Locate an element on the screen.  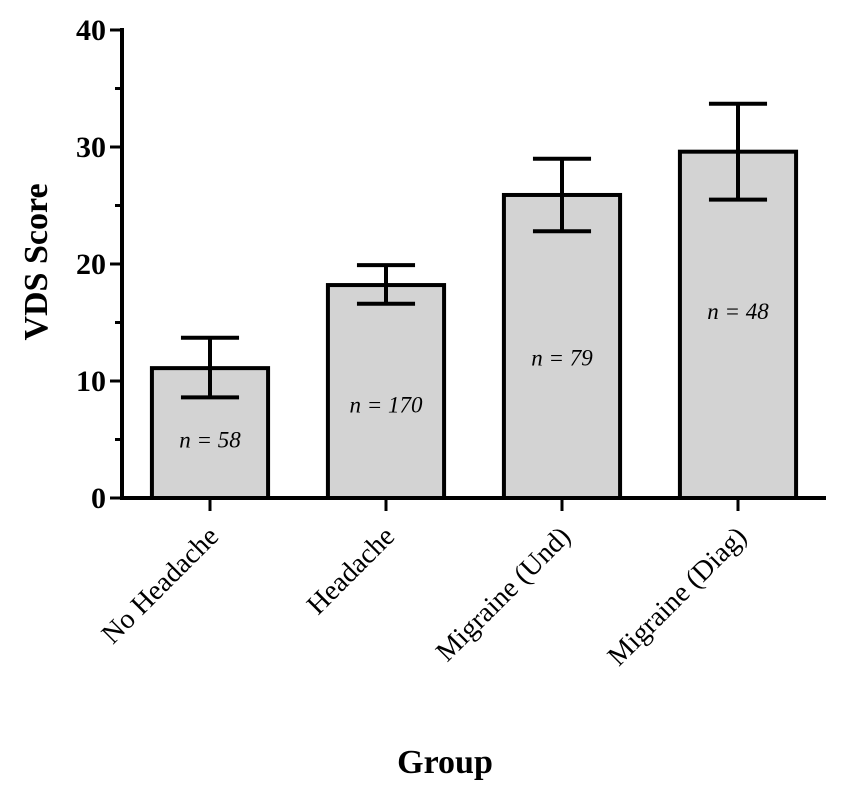
x-tick-label-2: Migraine (Und) is located at coordinates (503, 594).